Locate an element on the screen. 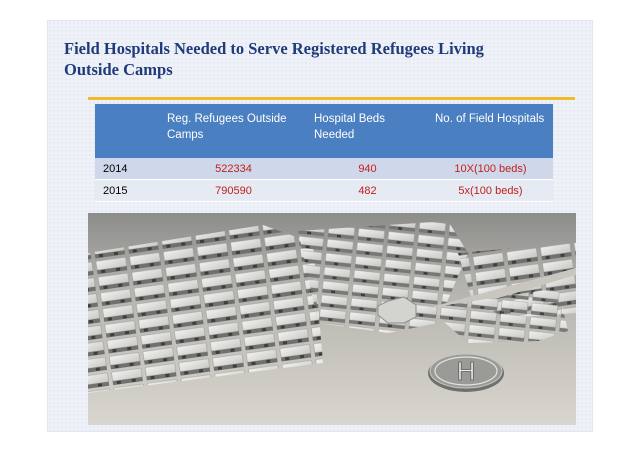  table-row: 2015 790590 482 5x(100 beds) is located at coordinates (324, 190).